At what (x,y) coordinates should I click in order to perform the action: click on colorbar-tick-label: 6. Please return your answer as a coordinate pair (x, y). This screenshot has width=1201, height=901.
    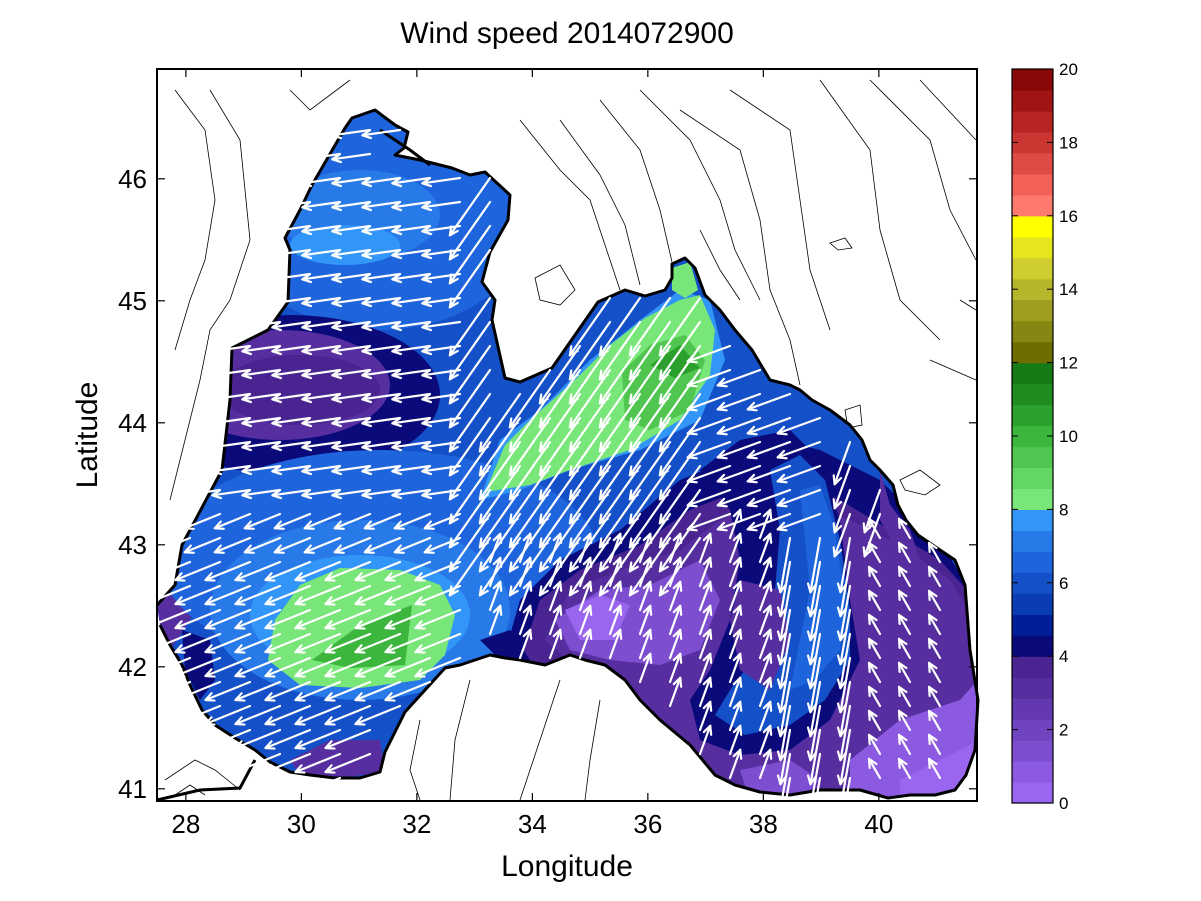
    Looking at the image, I should click on (1063, 583).